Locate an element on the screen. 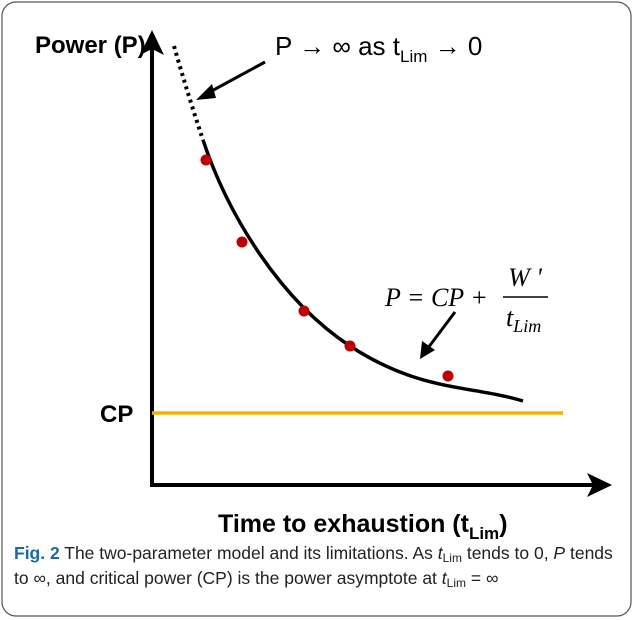 The image size is (634, 620). annotation-arrow is located at coordinates (236, 77).